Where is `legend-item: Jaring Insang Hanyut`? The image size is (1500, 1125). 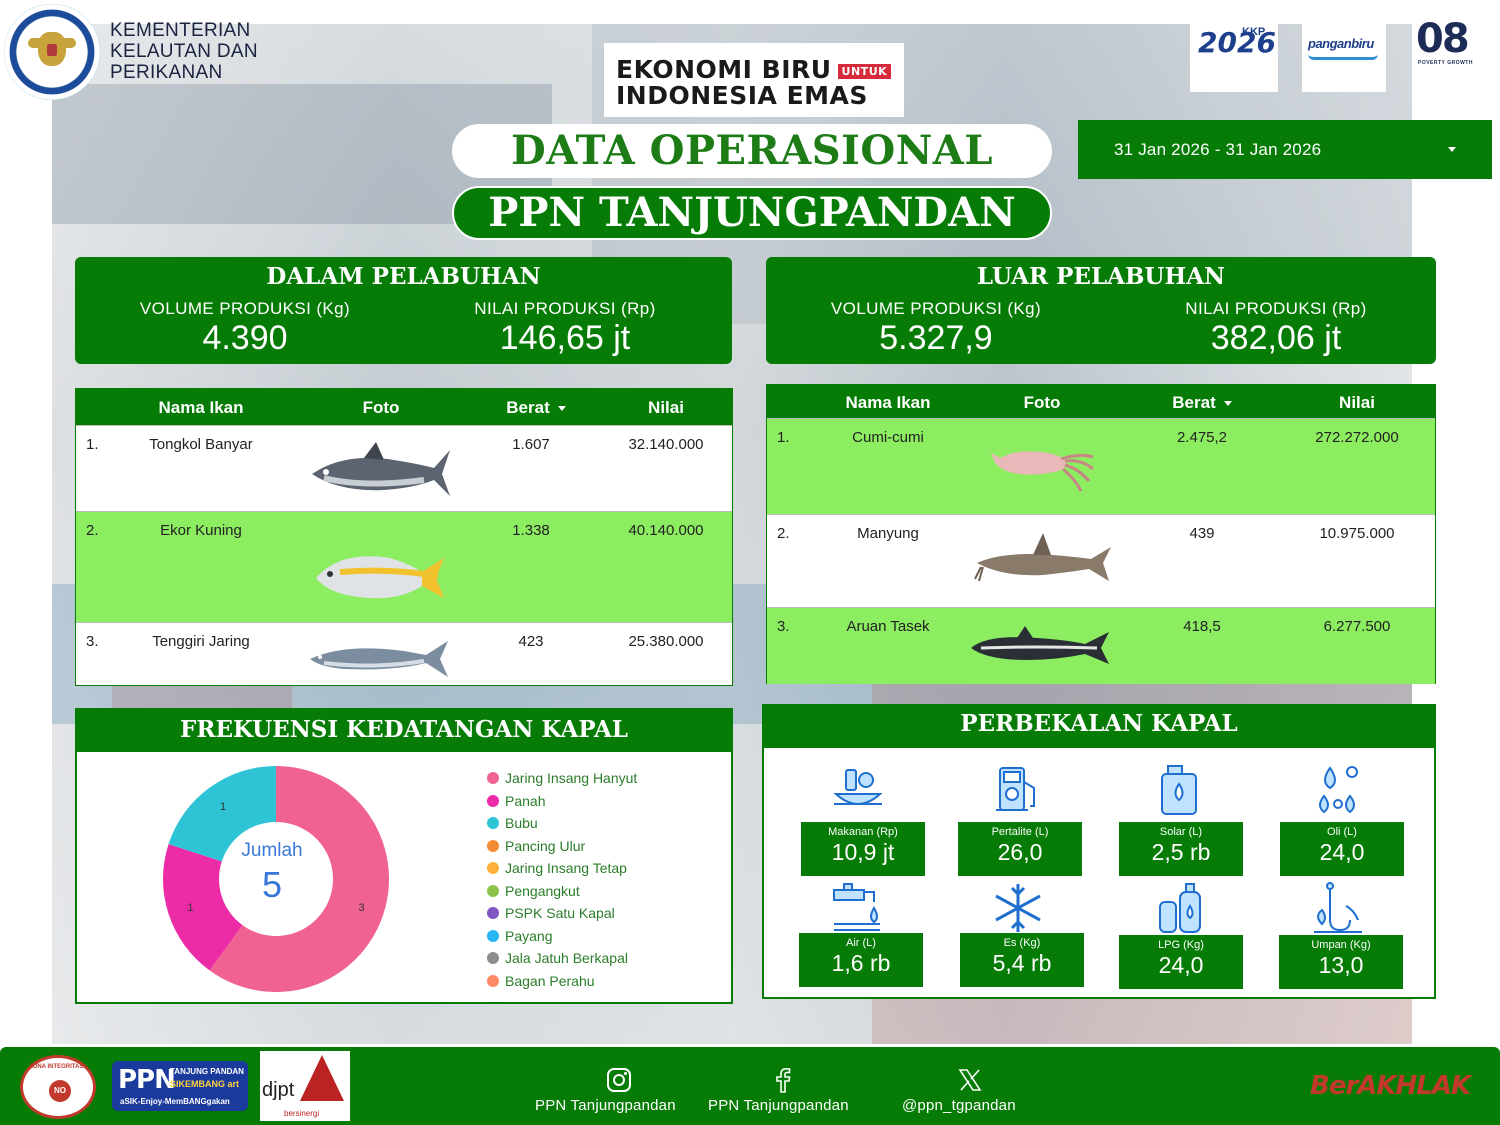
legend-item: Jaring Insang Hanyut is located at coordinates (562, 778).